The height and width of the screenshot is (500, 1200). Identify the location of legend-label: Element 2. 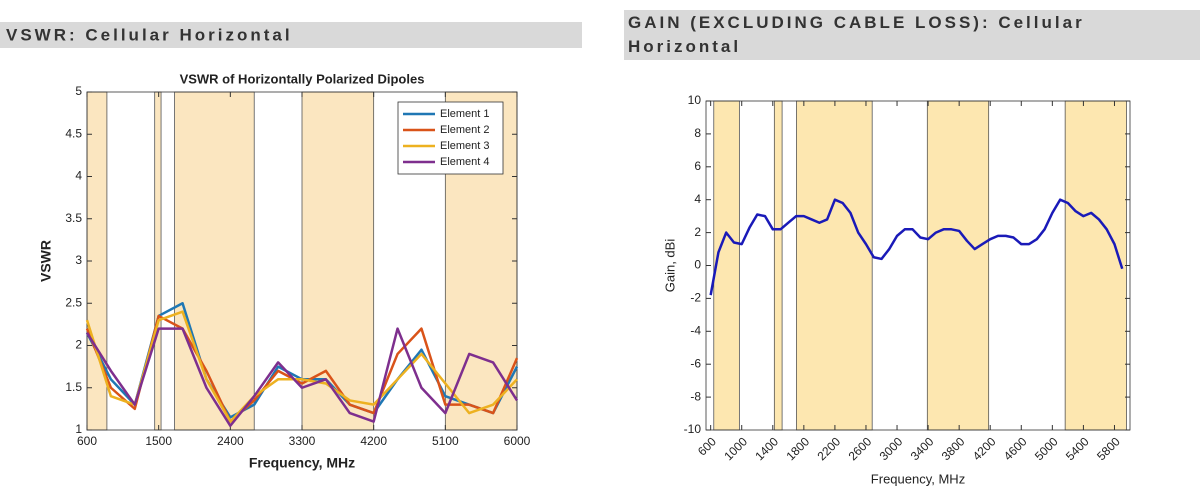
(465, 130).